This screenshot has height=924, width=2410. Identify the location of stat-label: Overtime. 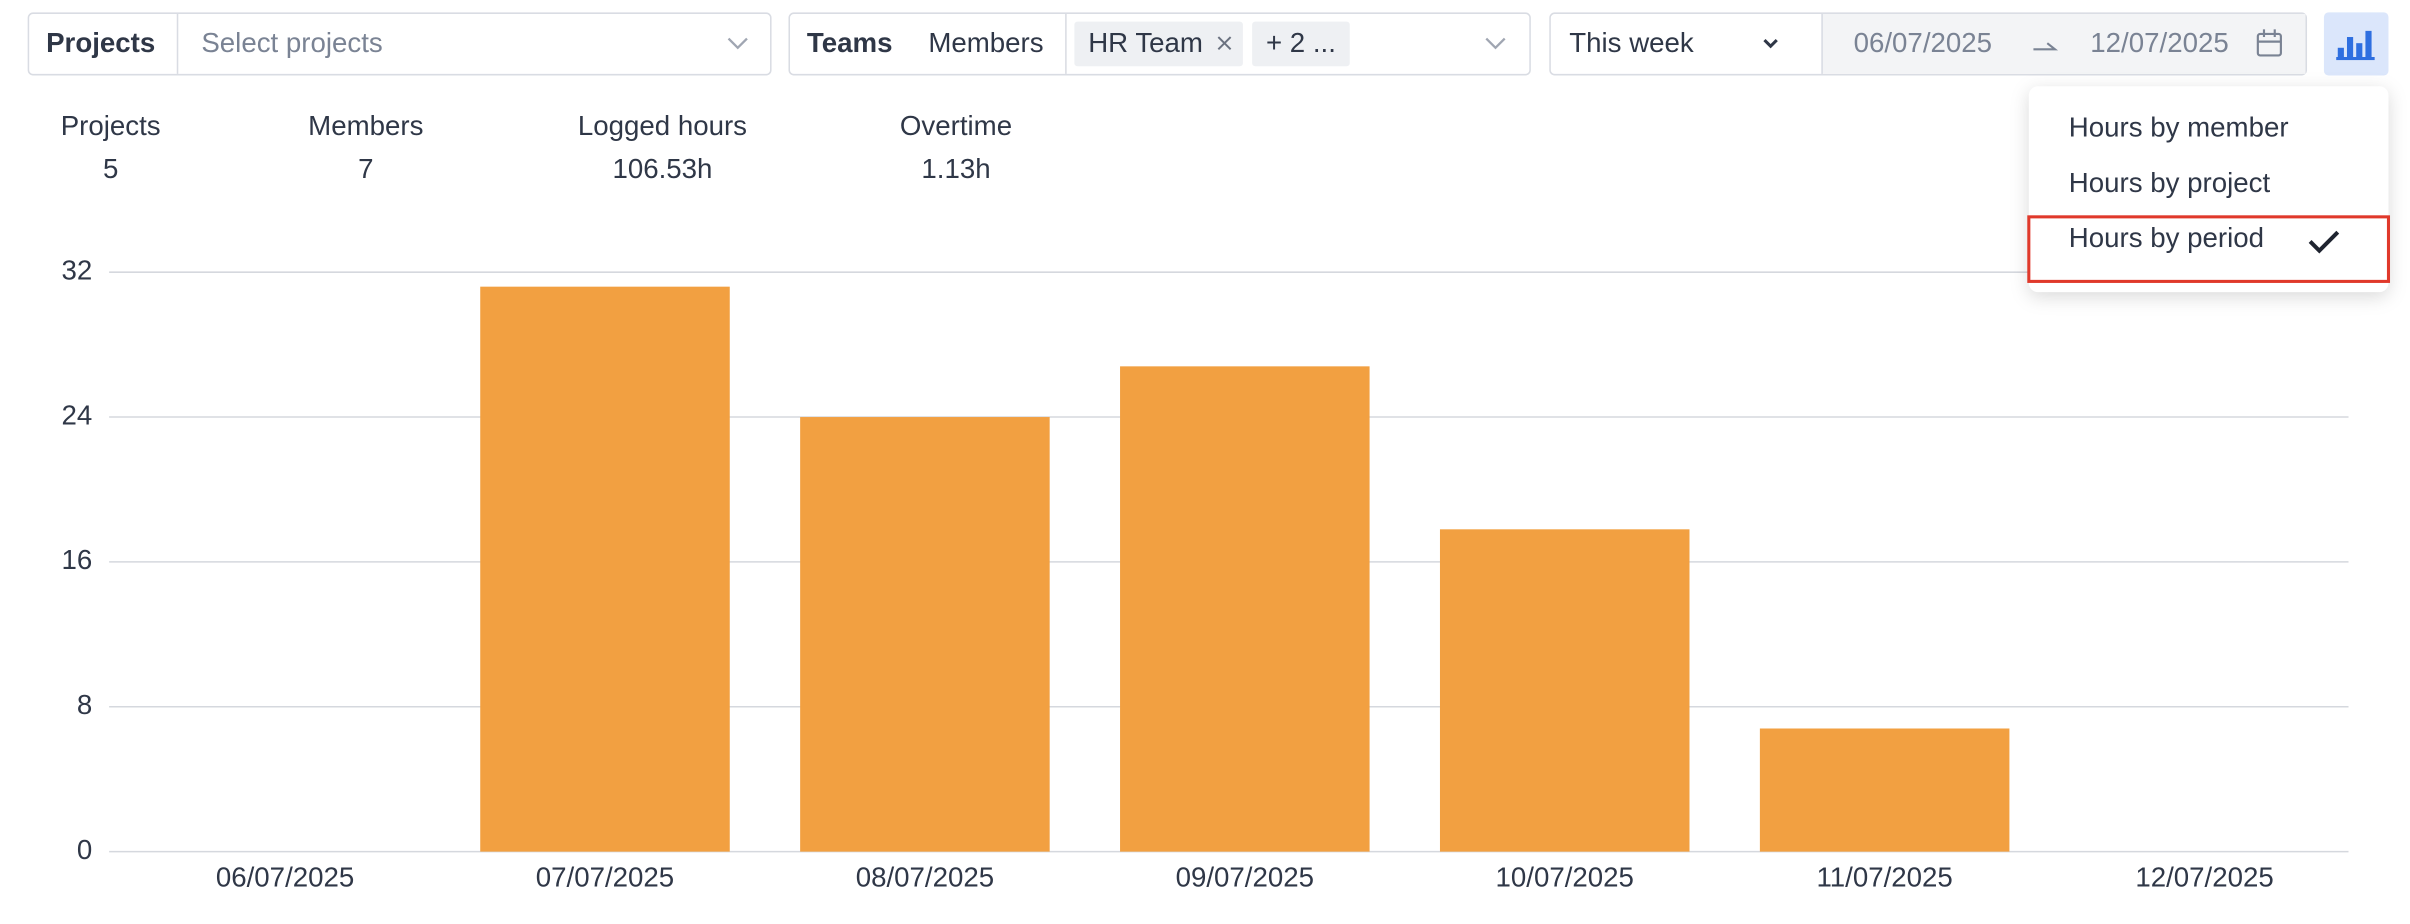
(956, 125).